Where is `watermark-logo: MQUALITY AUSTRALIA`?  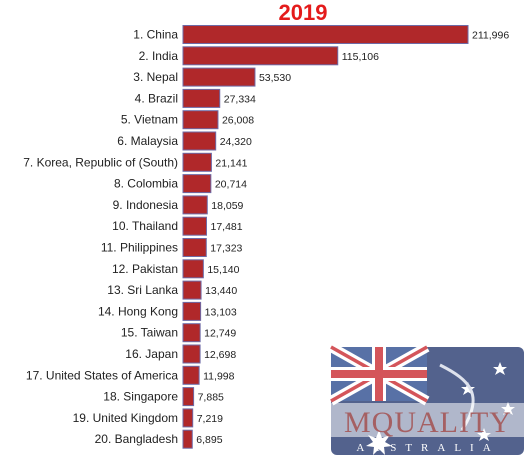
watermark-logo: MQUALITY AUSTRALIA is located at coordinates (426, 398).